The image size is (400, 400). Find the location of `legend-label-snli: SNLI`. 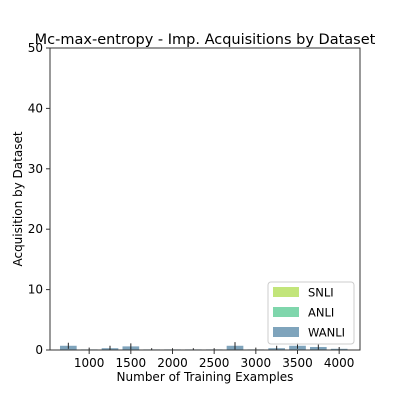

legend-label-snli: SNLI is located at coordinates (321, 293).